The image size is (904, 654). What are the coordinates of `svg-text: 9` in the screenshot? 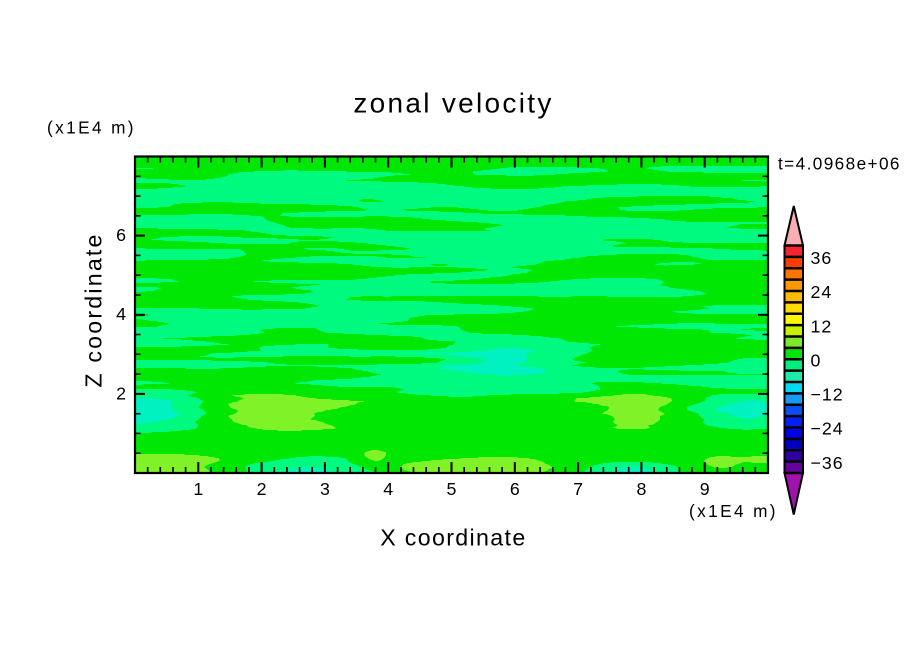 It's located at (705, 489).